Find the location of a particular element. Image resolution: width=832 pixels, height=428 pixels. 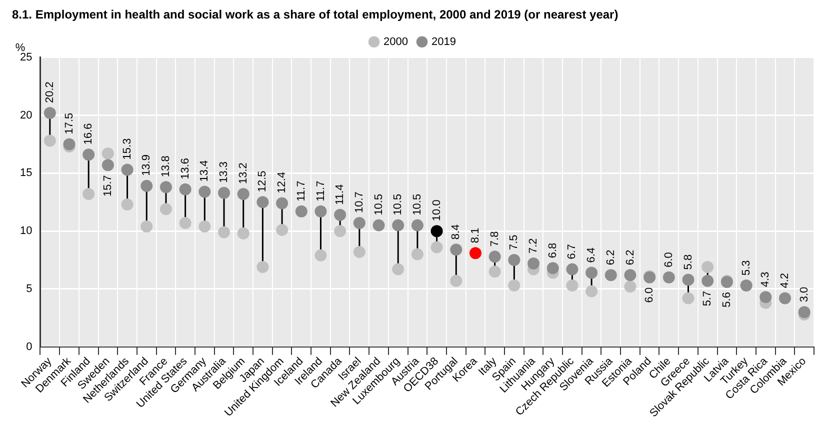

data-label: 5.7 is located at coordinates (708, 298).